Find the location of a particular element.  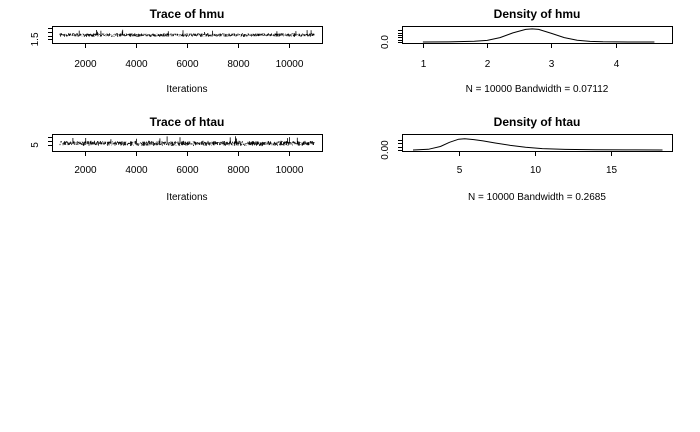

x-tick-label: 5 is located at coordinates (460, 170).